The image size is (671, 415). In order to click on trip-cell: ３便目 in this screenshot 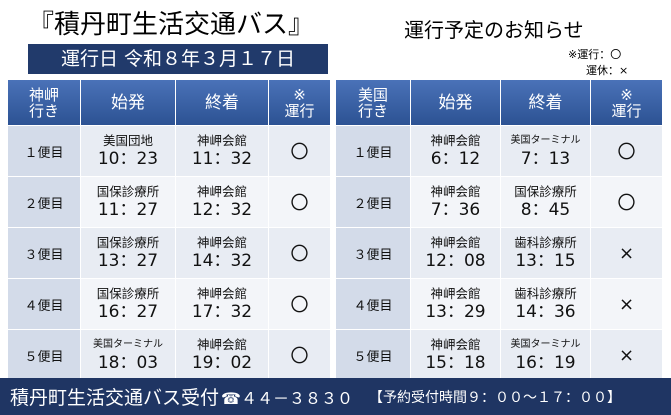, I will do `click(373, 253)`.